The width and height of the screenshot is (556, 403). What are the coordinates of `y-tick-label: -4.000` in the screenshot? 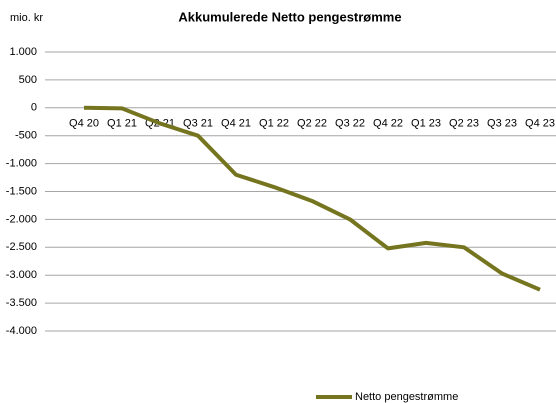 It's located at (21, 331).